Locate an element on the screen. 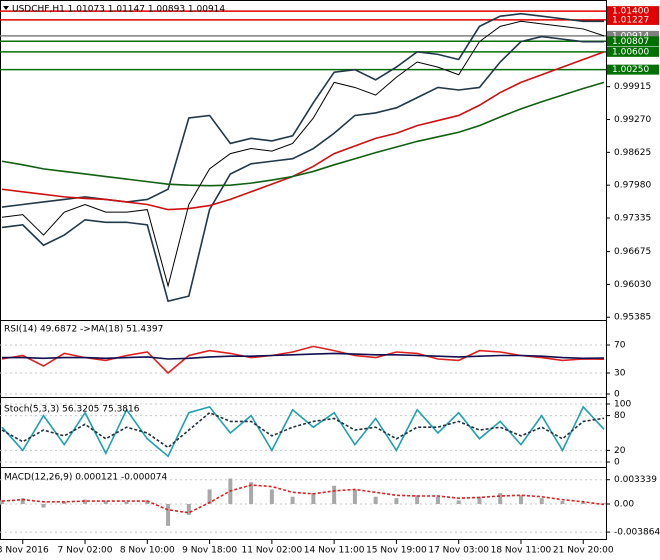  y-tick-label: 30 is located at coordinates (620, 374).